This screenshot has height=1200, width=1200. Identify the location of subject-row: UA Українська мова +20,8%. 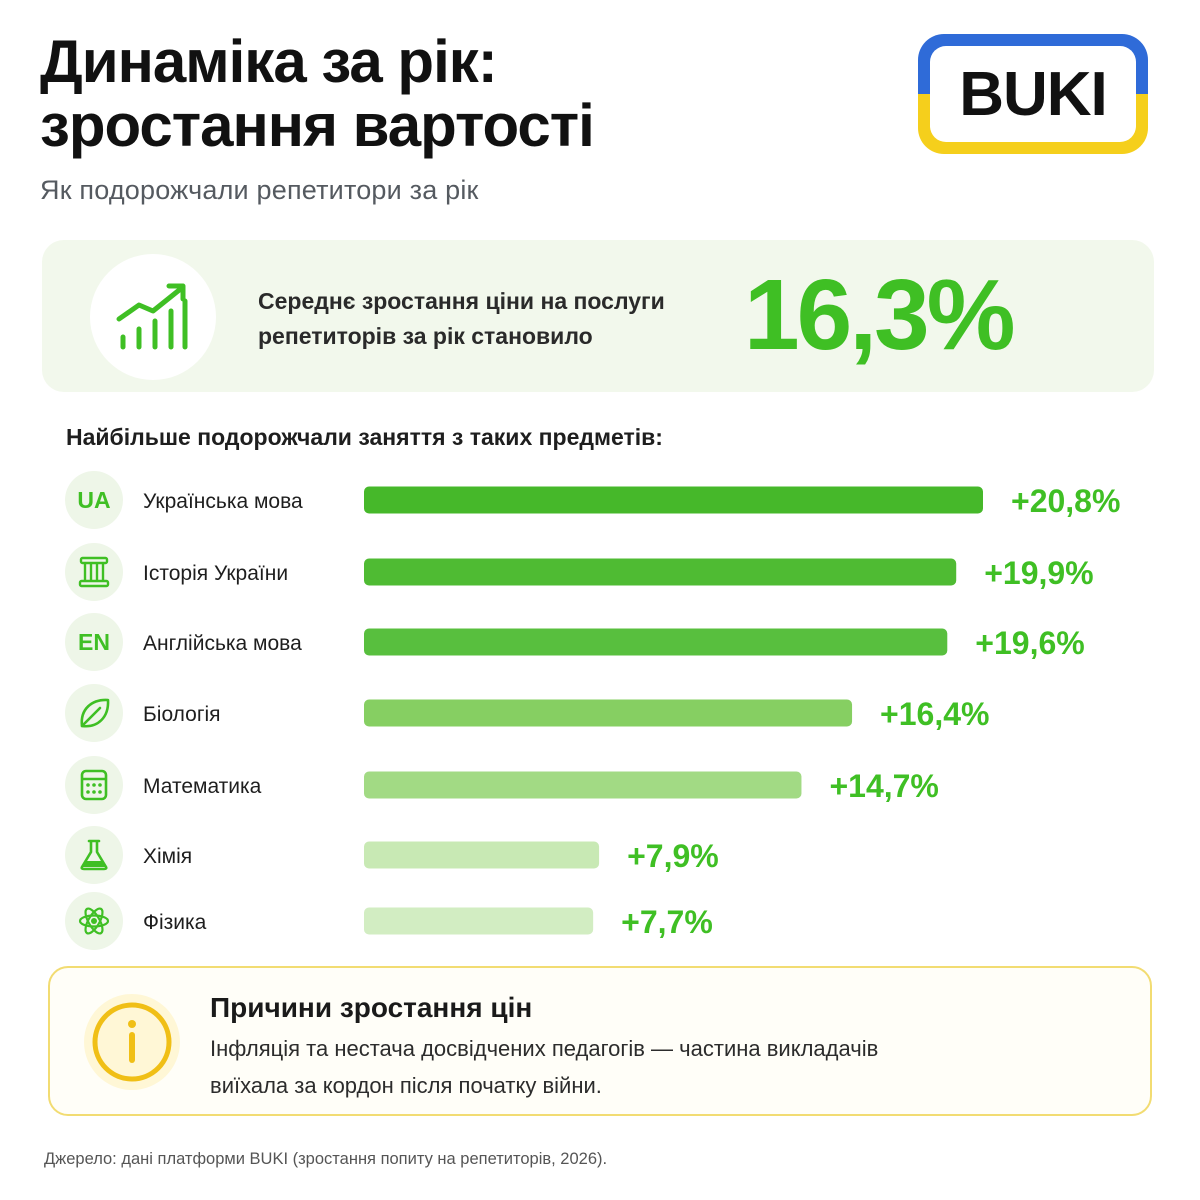
(592, 500).